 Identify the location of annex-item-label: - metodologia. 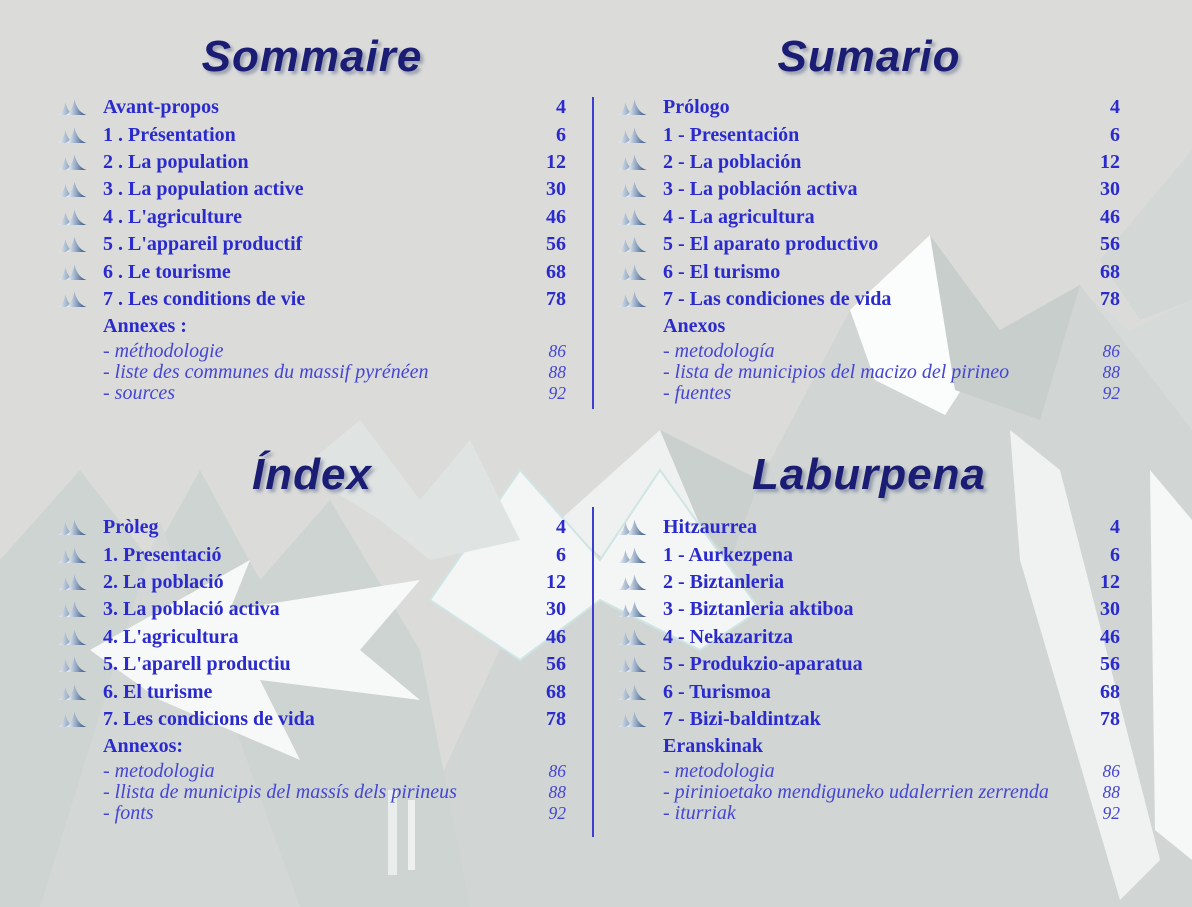
(719, 770).